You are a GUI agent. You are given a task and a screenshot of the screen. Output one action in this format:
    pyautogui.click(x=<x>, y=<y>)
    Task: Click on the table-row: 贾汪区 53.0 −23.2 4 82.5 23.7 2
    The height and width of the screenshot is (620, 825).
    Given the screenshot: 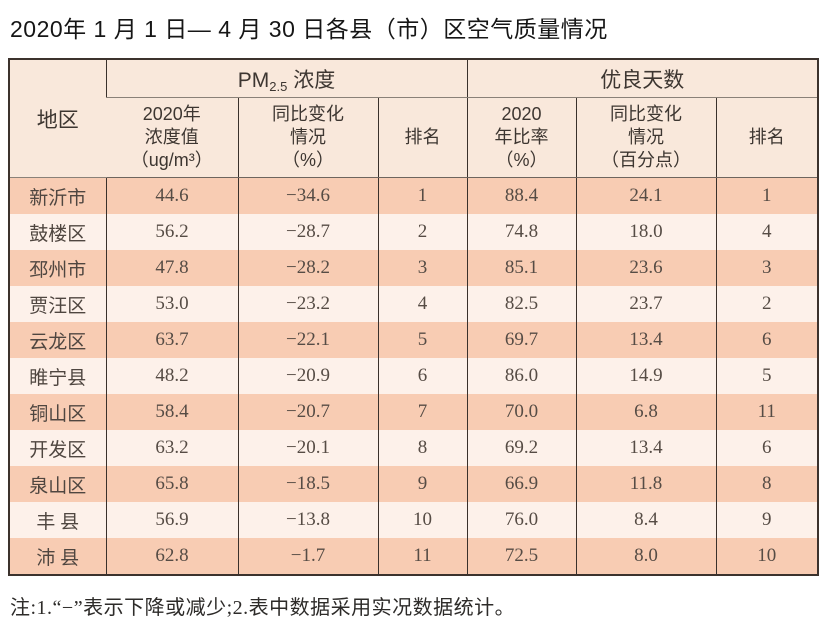 What is the action you would take?
    pyautogui.click(x=414, y=304)
    